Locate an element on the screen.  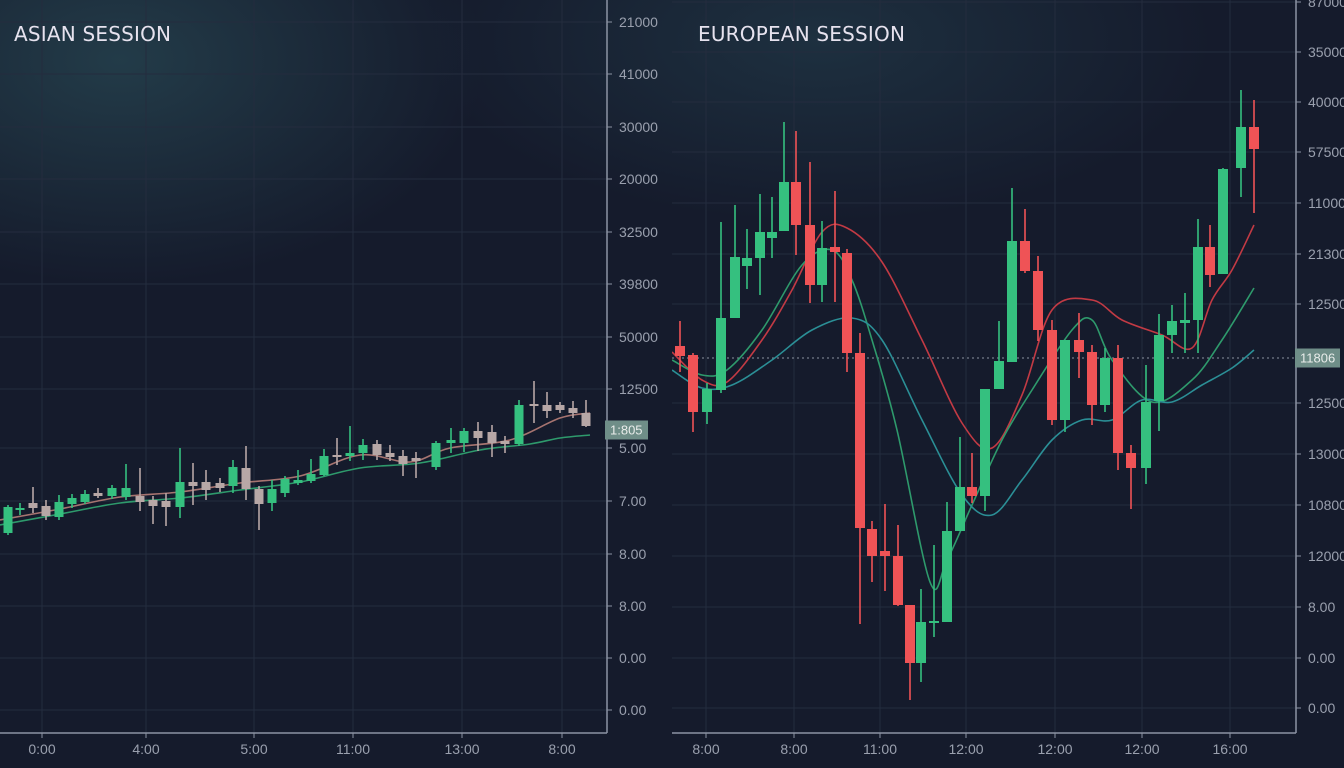
time-axis-label: 12:00 is located at coordinates (1055, 749).